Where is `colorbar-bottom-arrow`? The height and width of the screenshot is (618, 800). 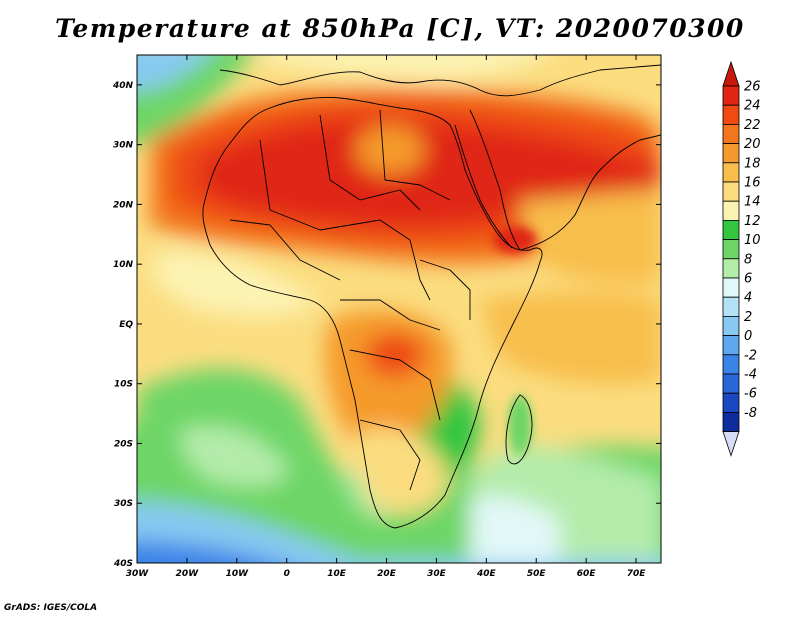
colorbar-bottom-arrow is located at coordinates (731, 444).